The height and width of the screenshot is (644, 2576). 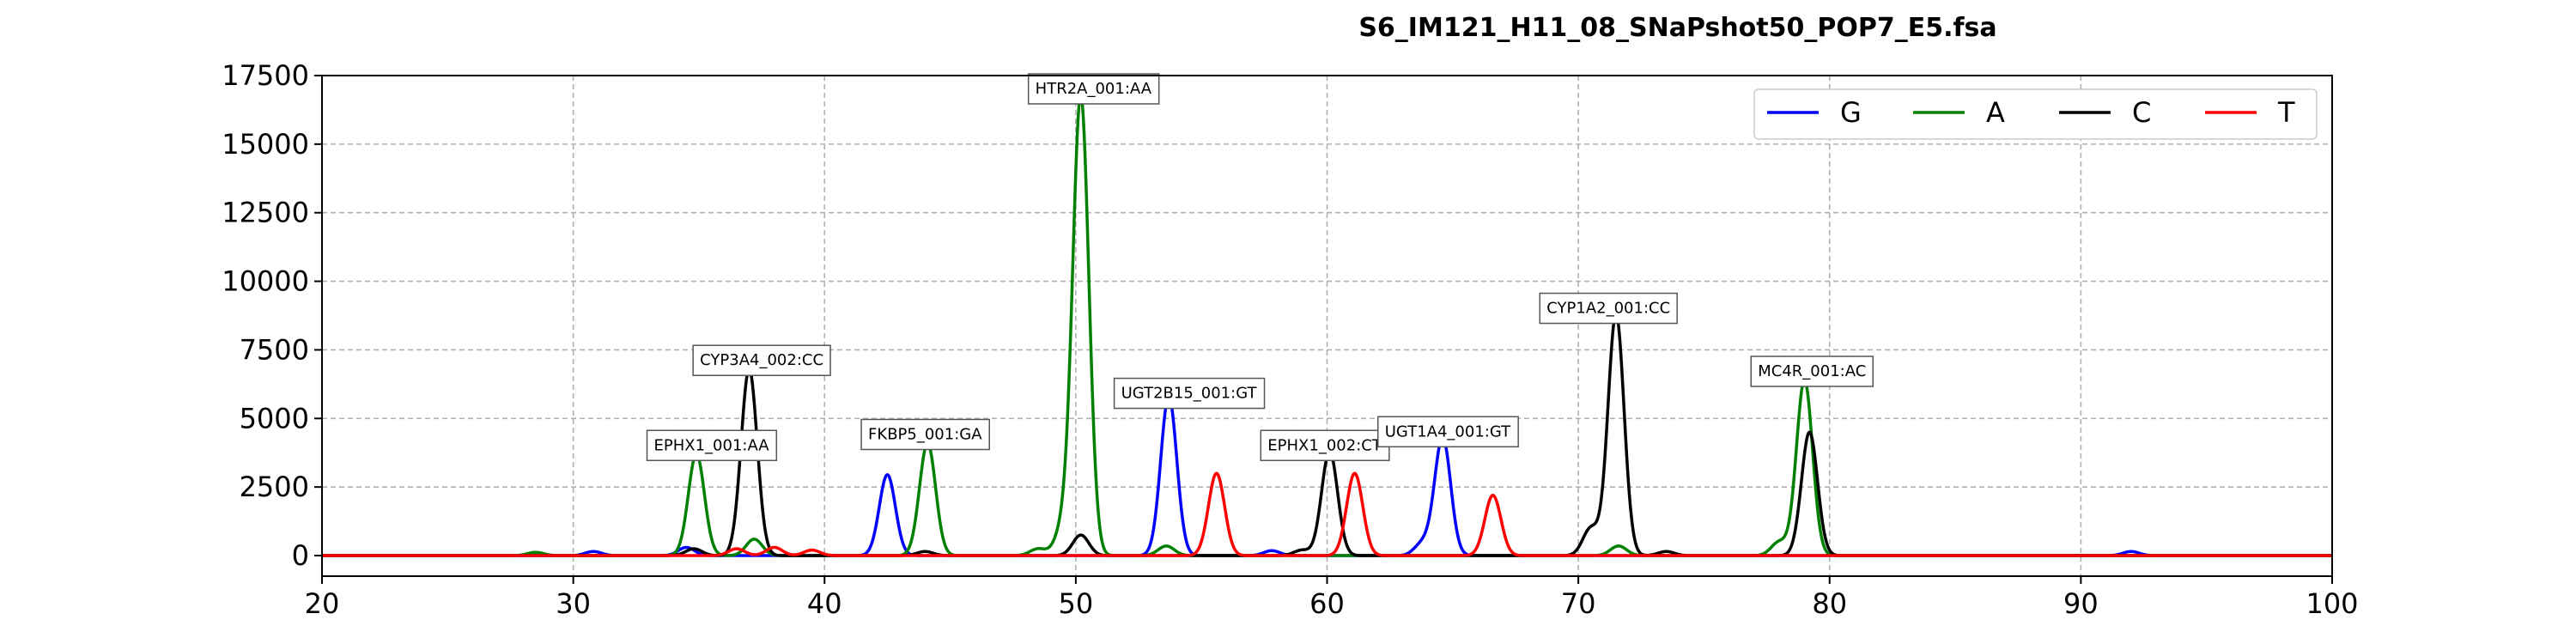 I want to click on y-tick-label: 7500, so click(x=274, y=349).